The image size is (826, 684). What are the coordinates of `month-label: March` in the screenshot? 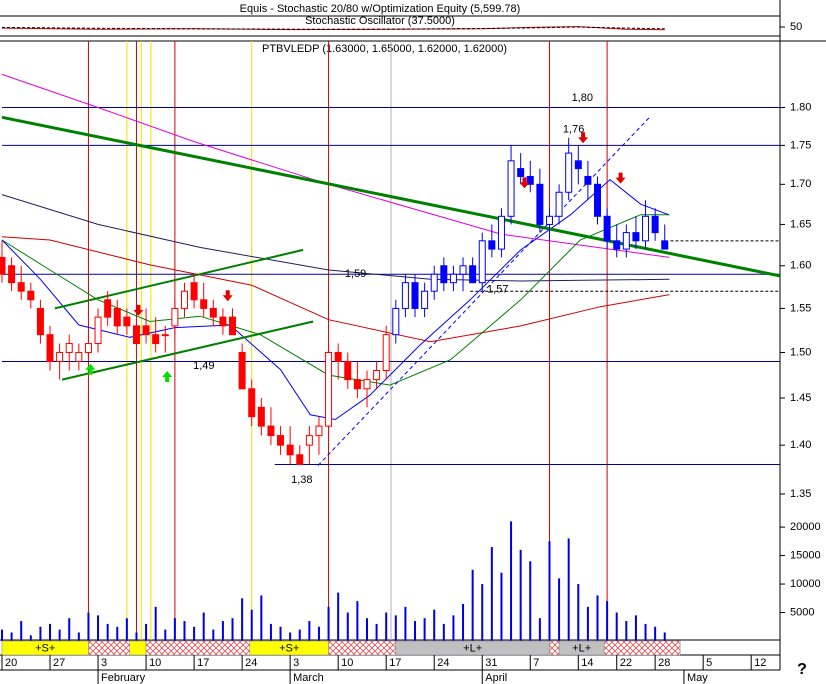 It's located at (308, 678).